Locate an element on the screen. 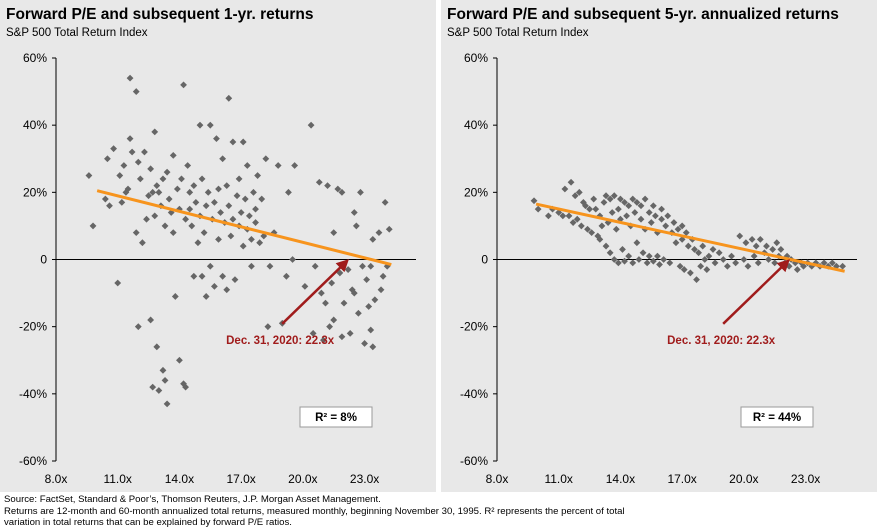  x-tick-label: 14.0x is located at coordinates (179, 479).